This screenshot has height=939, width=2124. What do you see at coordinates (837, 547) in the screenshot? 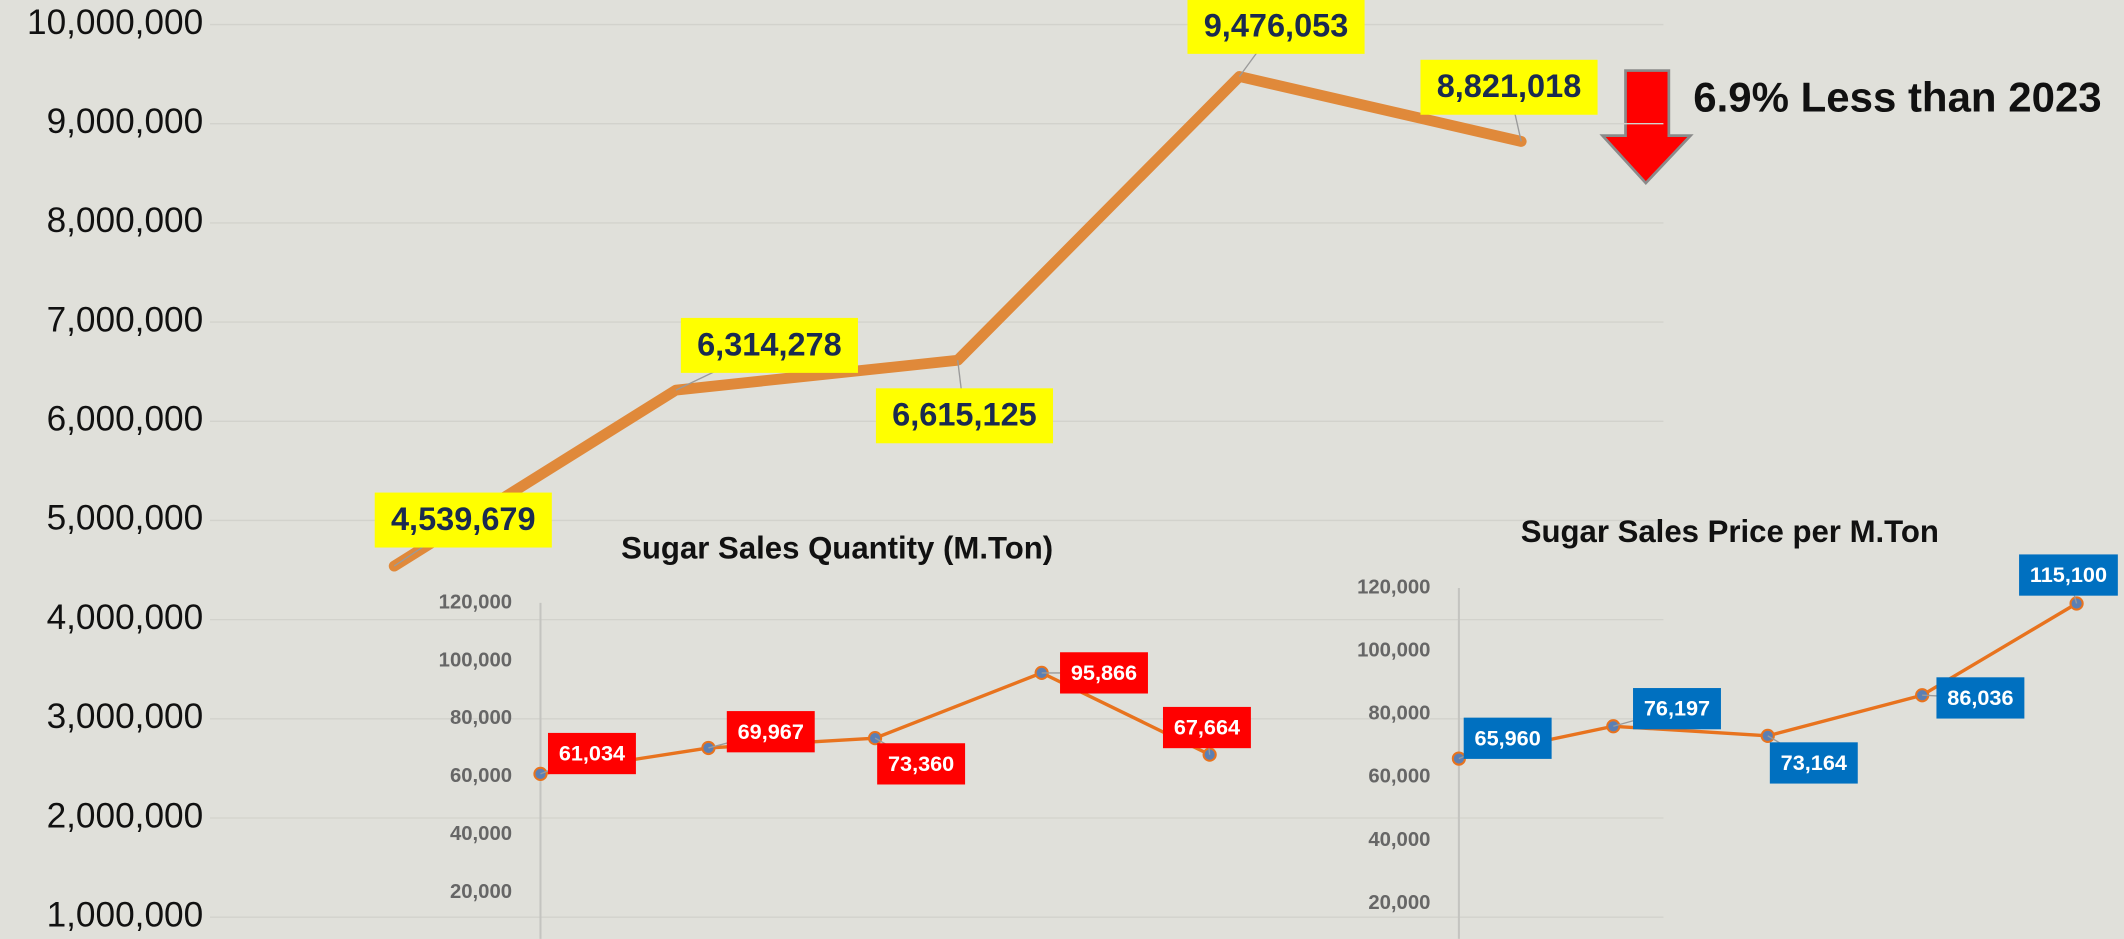
I see `chart-title: Sugar Sales Quantity (M.Ton)` at bounding box center [837, 547].